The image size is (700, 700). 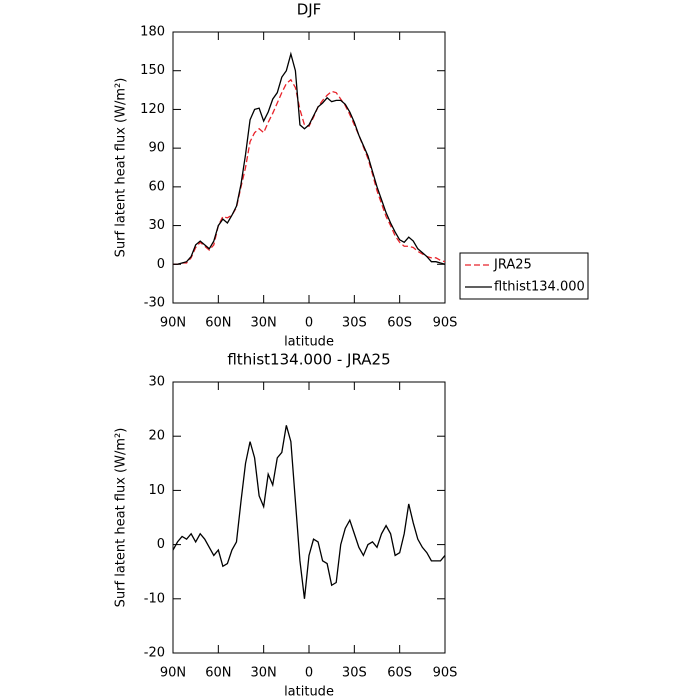 What do you see at coordinates (309, 10) in the screenshot?
I see `chart-title: DJF` at bounding box center [309, 10].